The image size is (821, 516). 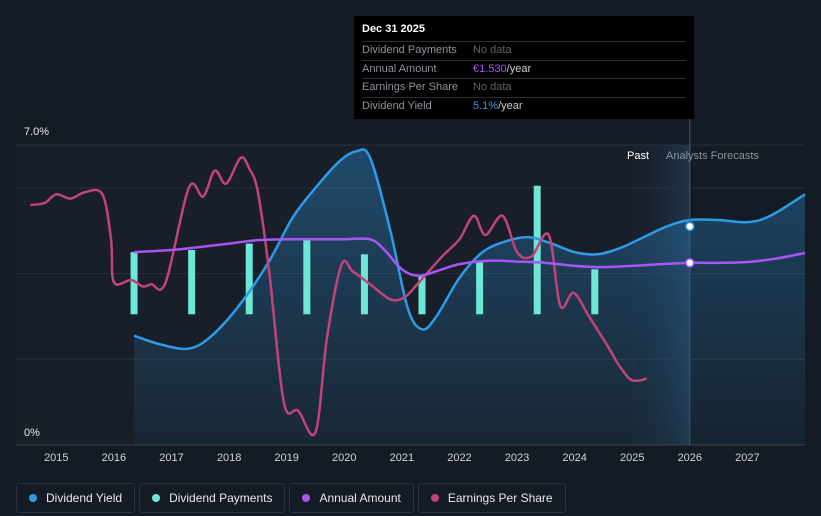 I want to click on tooltip-date: Dec 31 2025, so click(x=393, y=29).